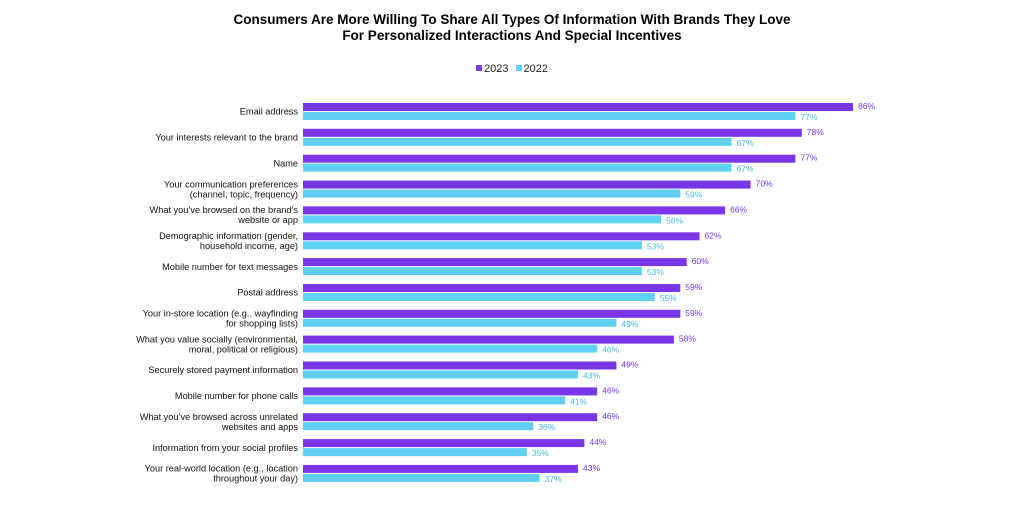  I want to click on value-label-2023: 58%, so click(687, 339).